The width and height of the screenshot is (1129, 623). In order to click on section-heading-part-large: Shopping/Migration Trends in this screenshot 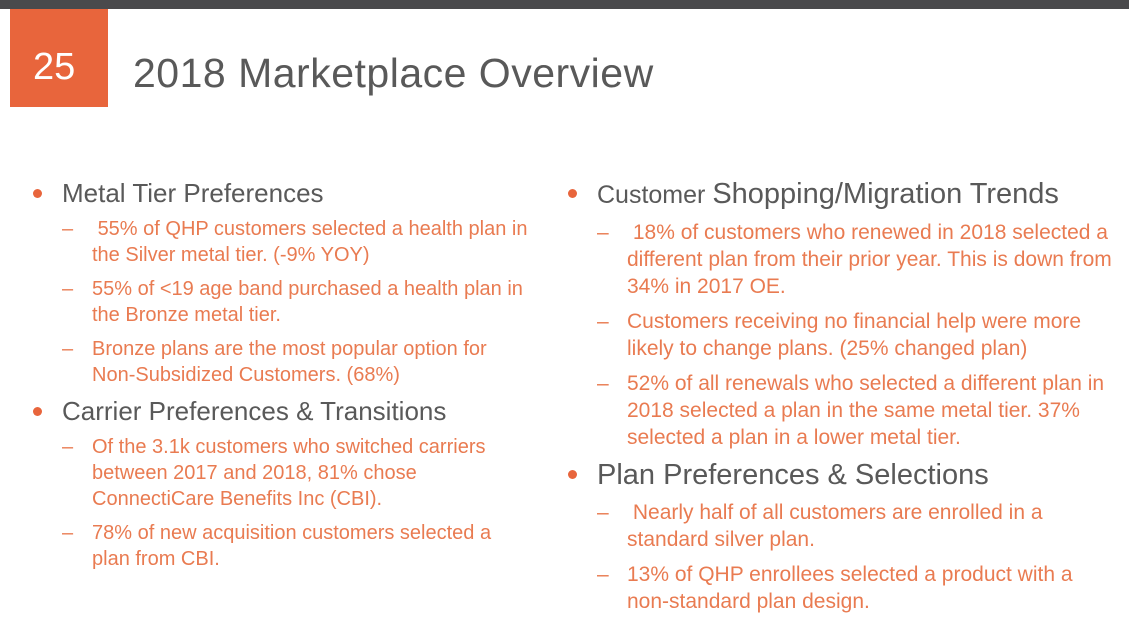, I will do `click(885, 194)`.